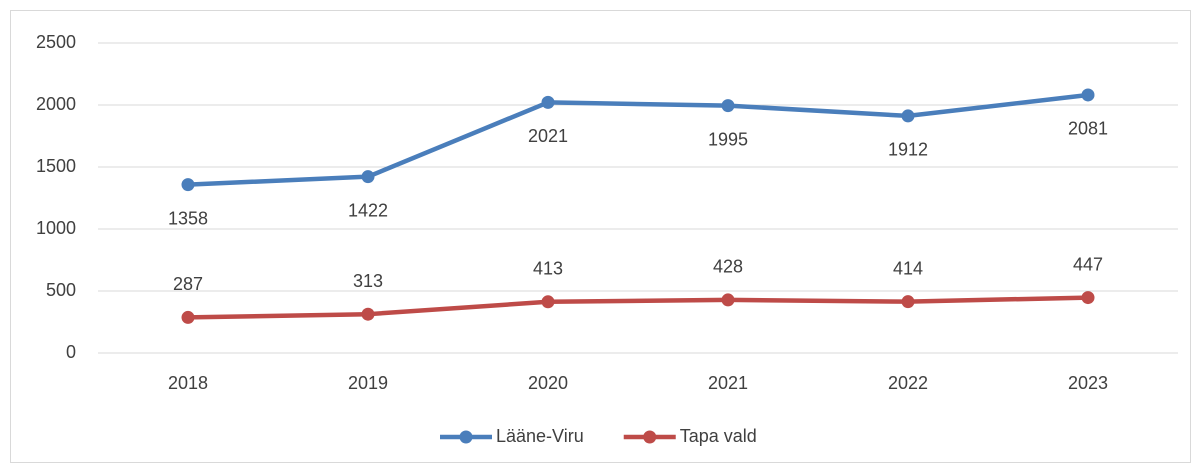 This screenshot has width=1198, height=468. What do you see at coordinates (718, 436) in the screenshot?
I see `legend-label: Tapa vald` at bounding box center [718, 436].